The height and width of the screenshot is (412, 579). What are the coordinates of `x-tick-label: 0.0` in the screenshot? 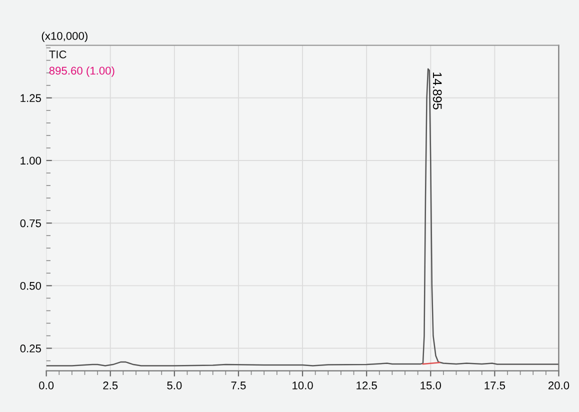 It's located at (46, 386).